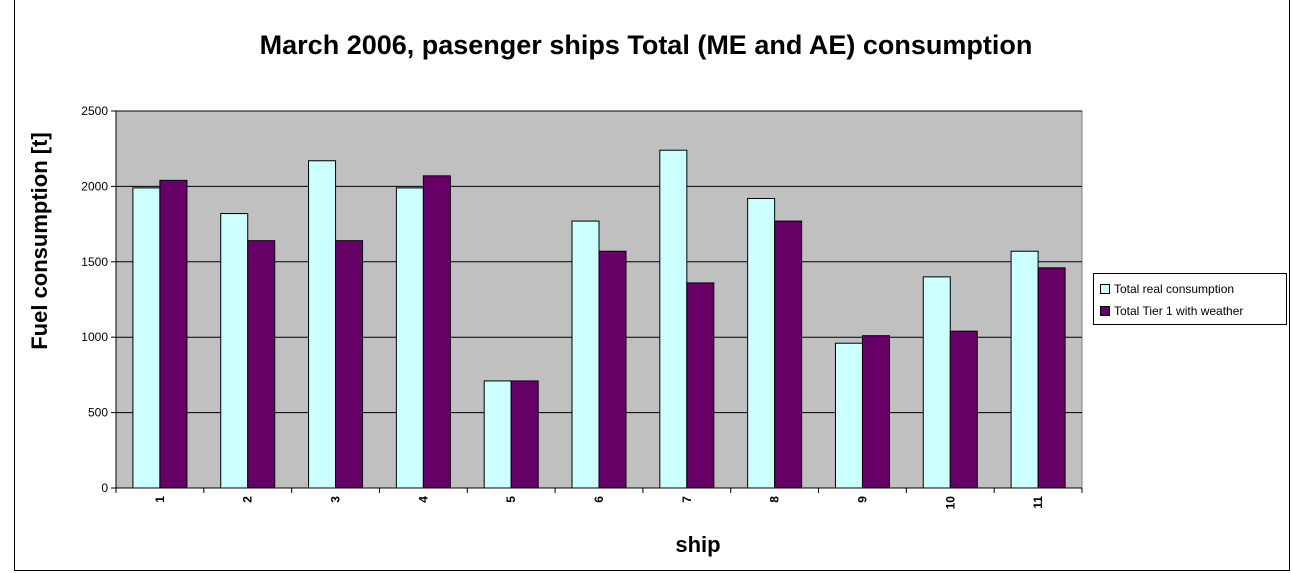 This screenshot has height=573, width=1292. Describe the element at coordinates (423, 499) in the screenshot. I see `x-tick-label: 4` at that location.